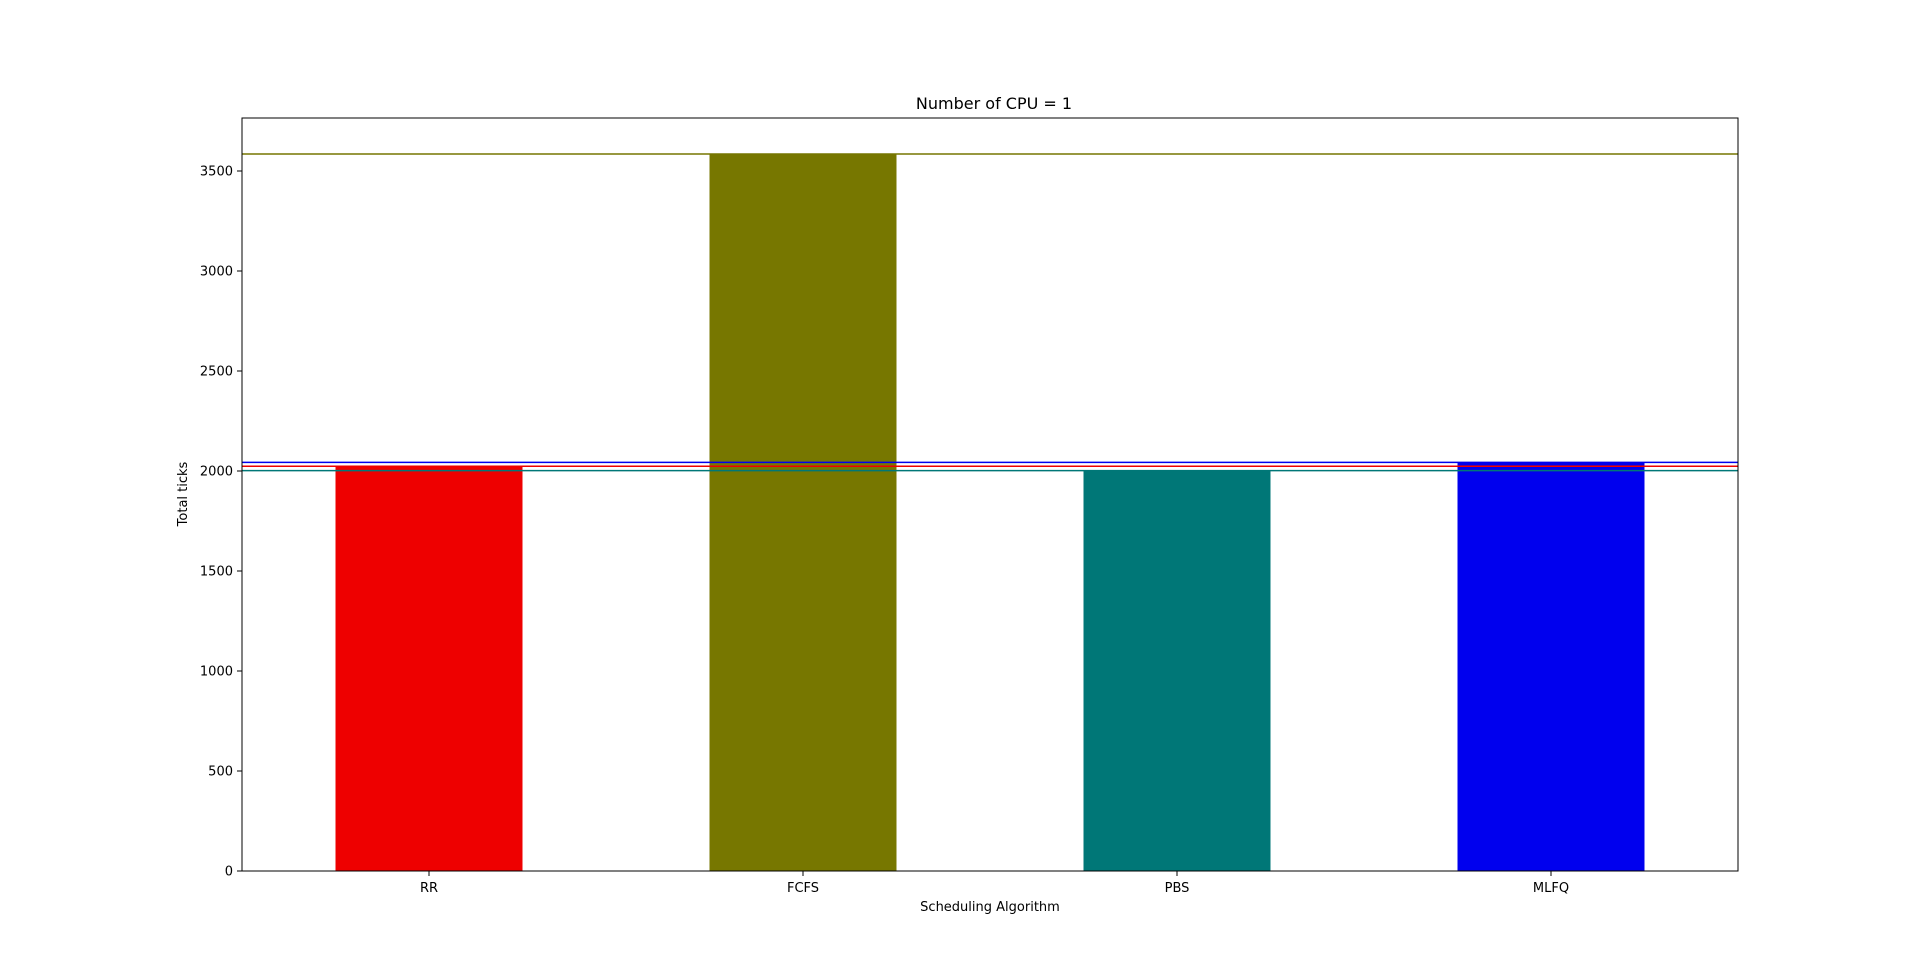  I want to click on y-tick-label: 1500, so click(216, 572).